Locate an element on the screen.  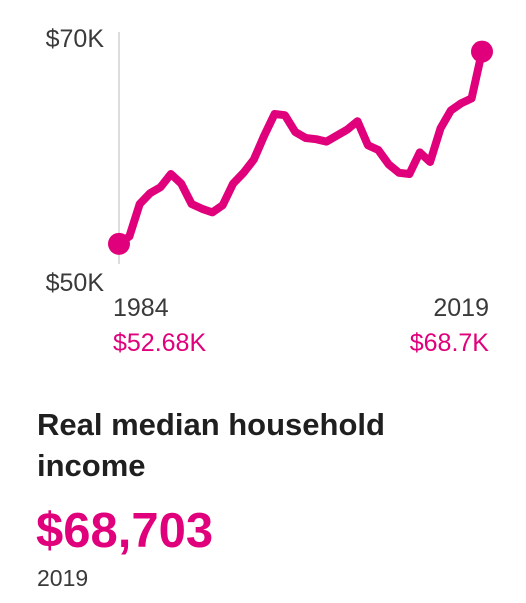
start-year-label: 1984 is located at coordinates (141, 308).